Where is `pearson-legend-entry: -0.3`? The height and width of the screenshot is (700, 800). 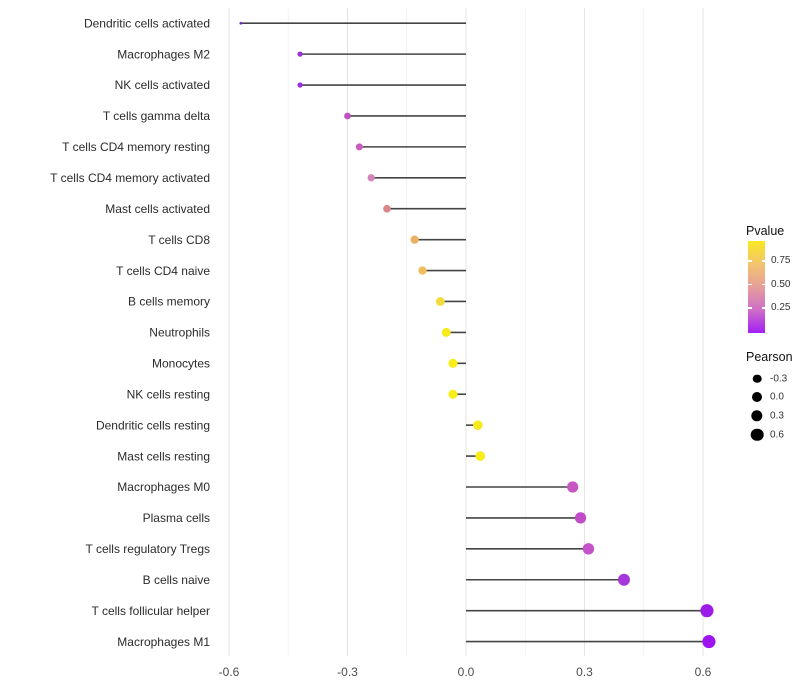
pearson-legend-entry: -0.3 is located at coordinates (773, 378).